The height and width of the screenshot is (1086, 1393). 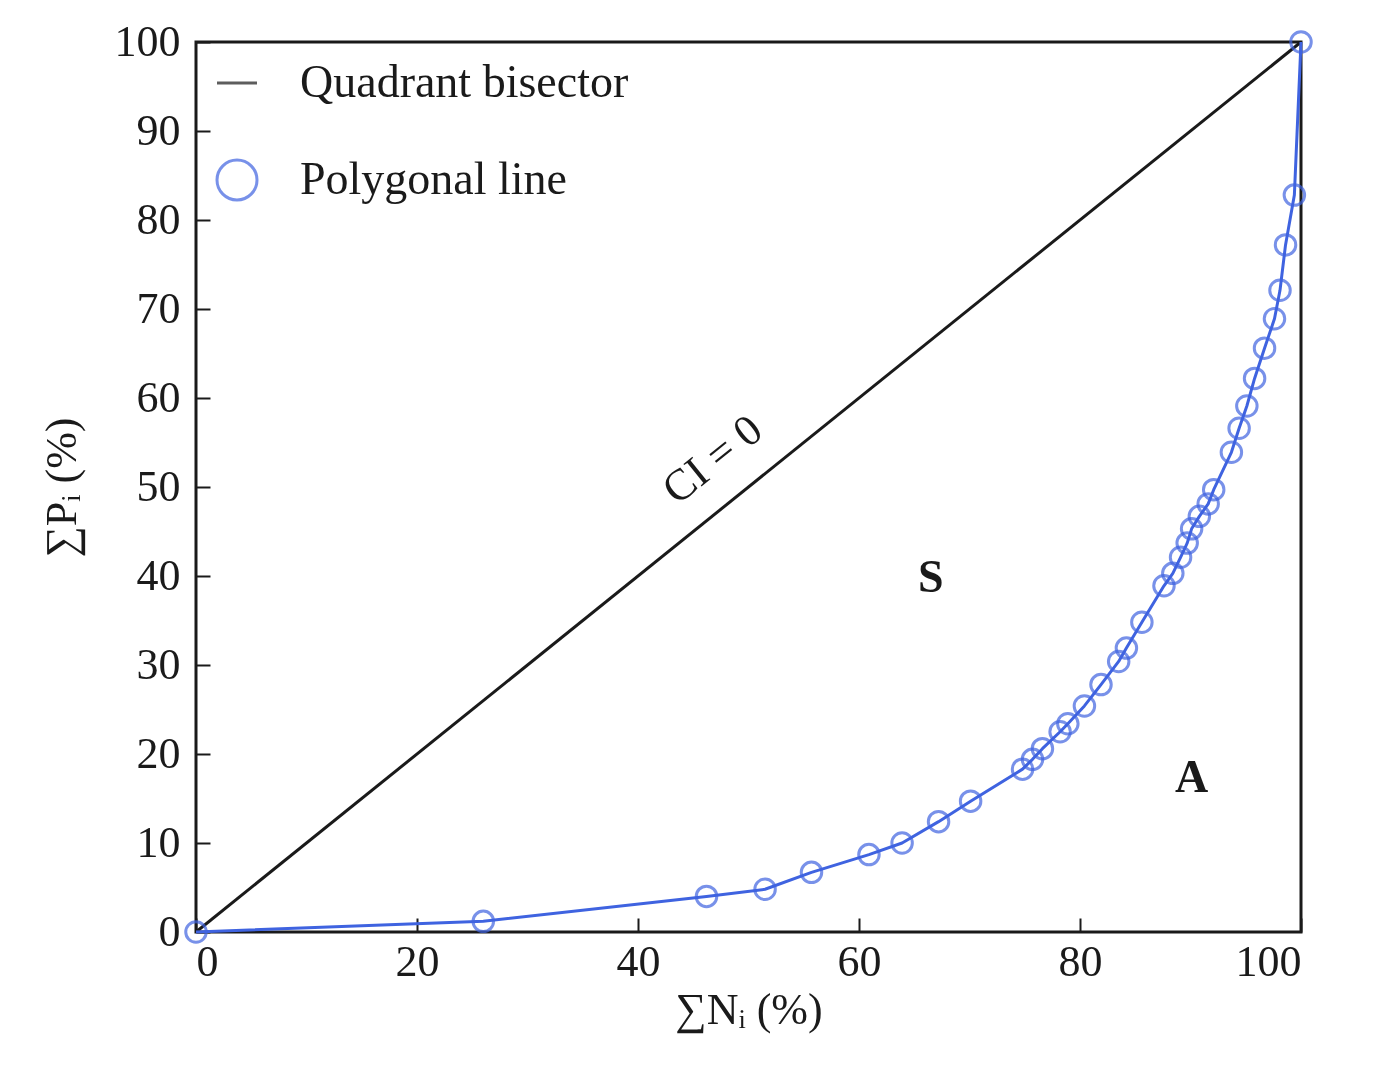 I want to click on legend-label: Quadrant bisector, so click(x=464, y=81).